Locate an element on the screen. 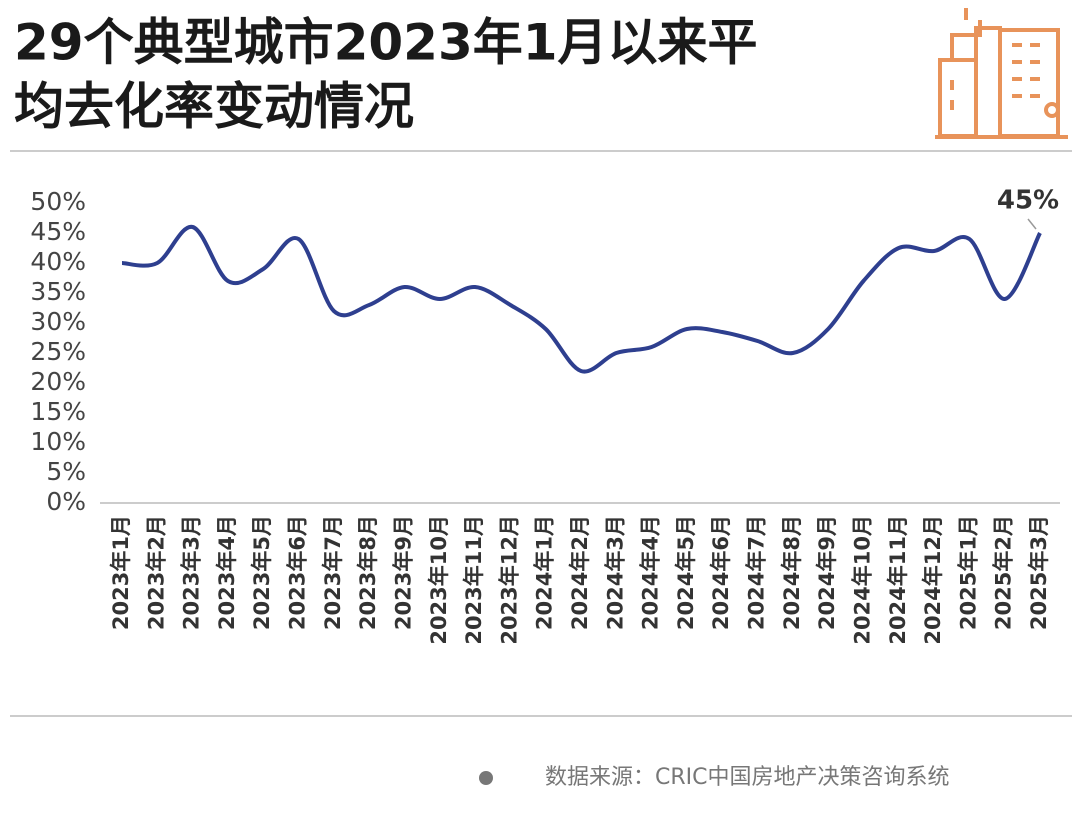 This screenshot has width=1080, height=836. x-tick-label: 2024年1月 is located at coordinates (545, 572).